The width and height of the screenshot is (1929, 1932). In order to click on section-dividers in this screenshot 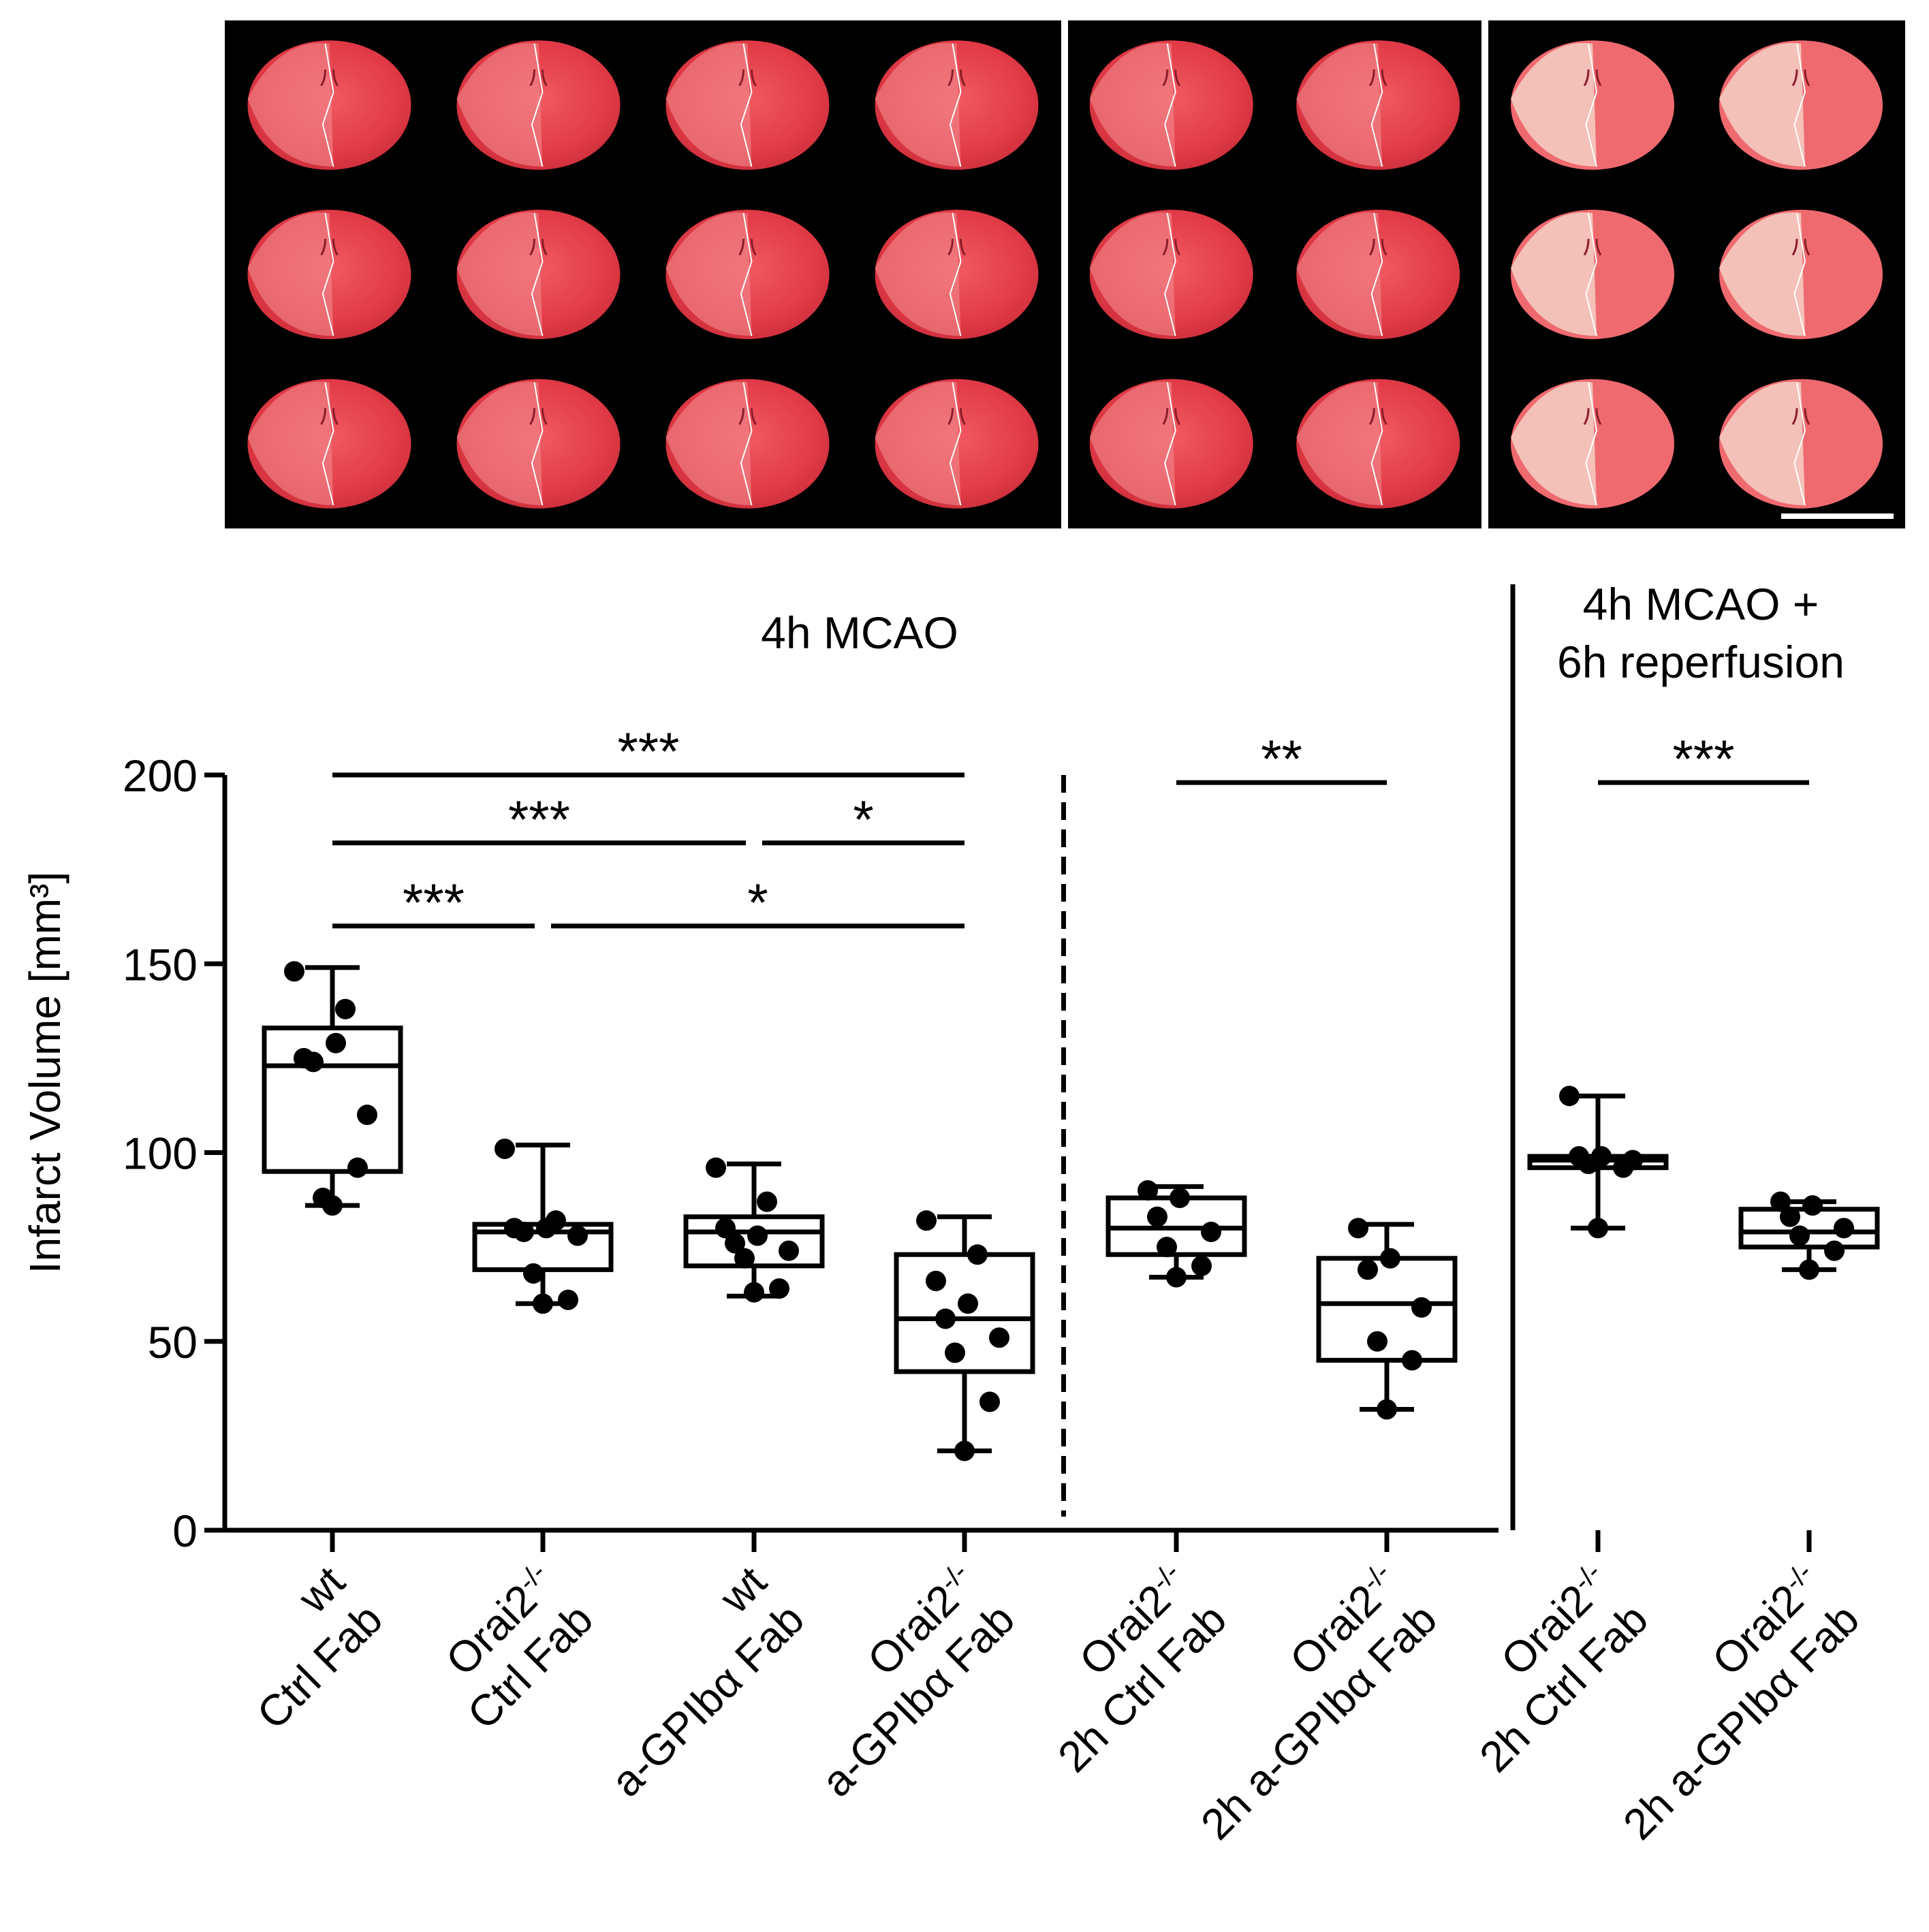, I will do `click(1289, 1057)`.